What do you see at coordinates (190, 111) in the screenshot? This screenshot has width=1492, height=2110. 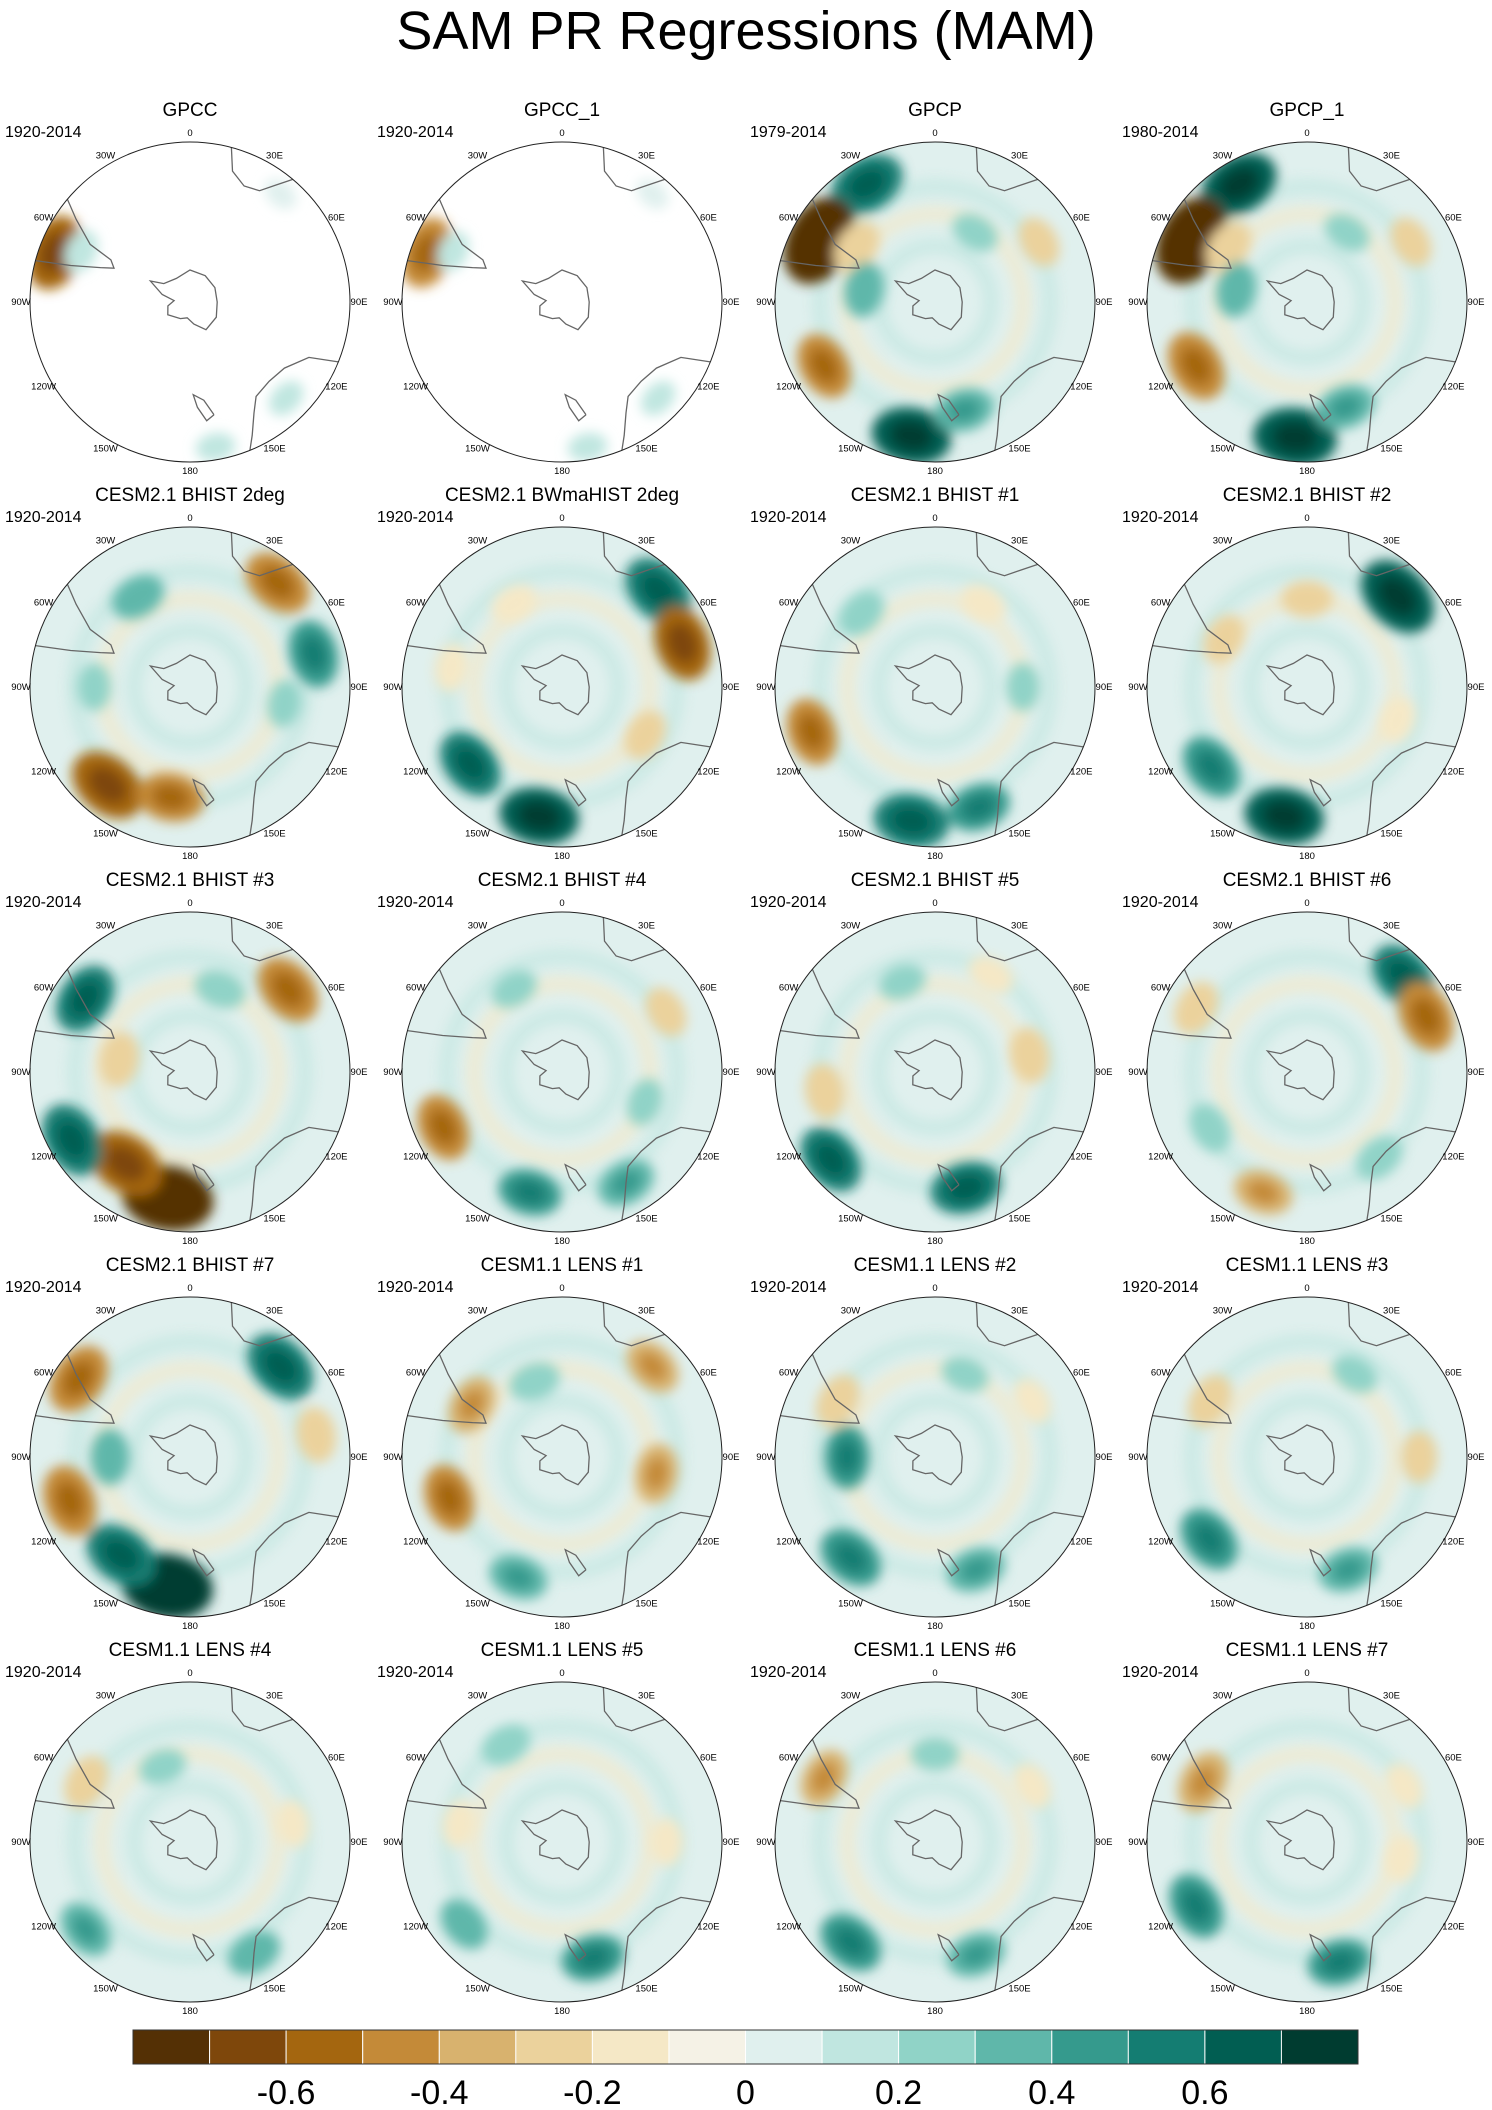 I see `panel-title: GPCC` at bounding box center [190, 111].